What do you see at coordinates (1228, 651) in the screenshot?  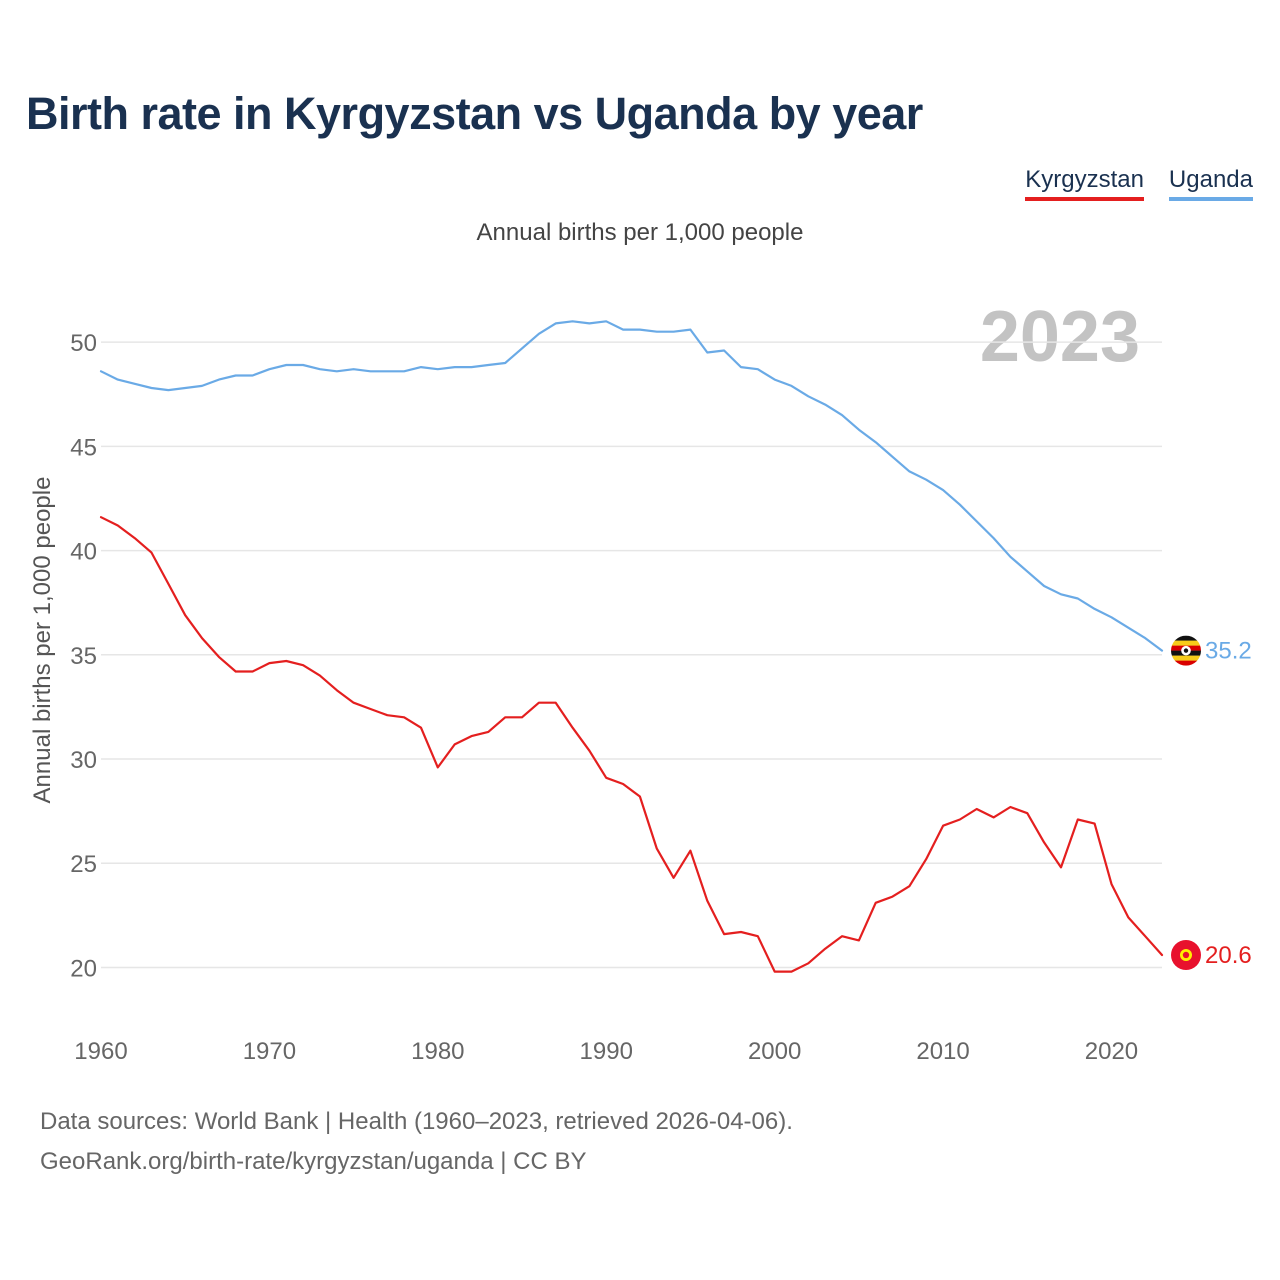 I see `end-value-label-uganda: 35.2` at bounding box center [1228, 651].